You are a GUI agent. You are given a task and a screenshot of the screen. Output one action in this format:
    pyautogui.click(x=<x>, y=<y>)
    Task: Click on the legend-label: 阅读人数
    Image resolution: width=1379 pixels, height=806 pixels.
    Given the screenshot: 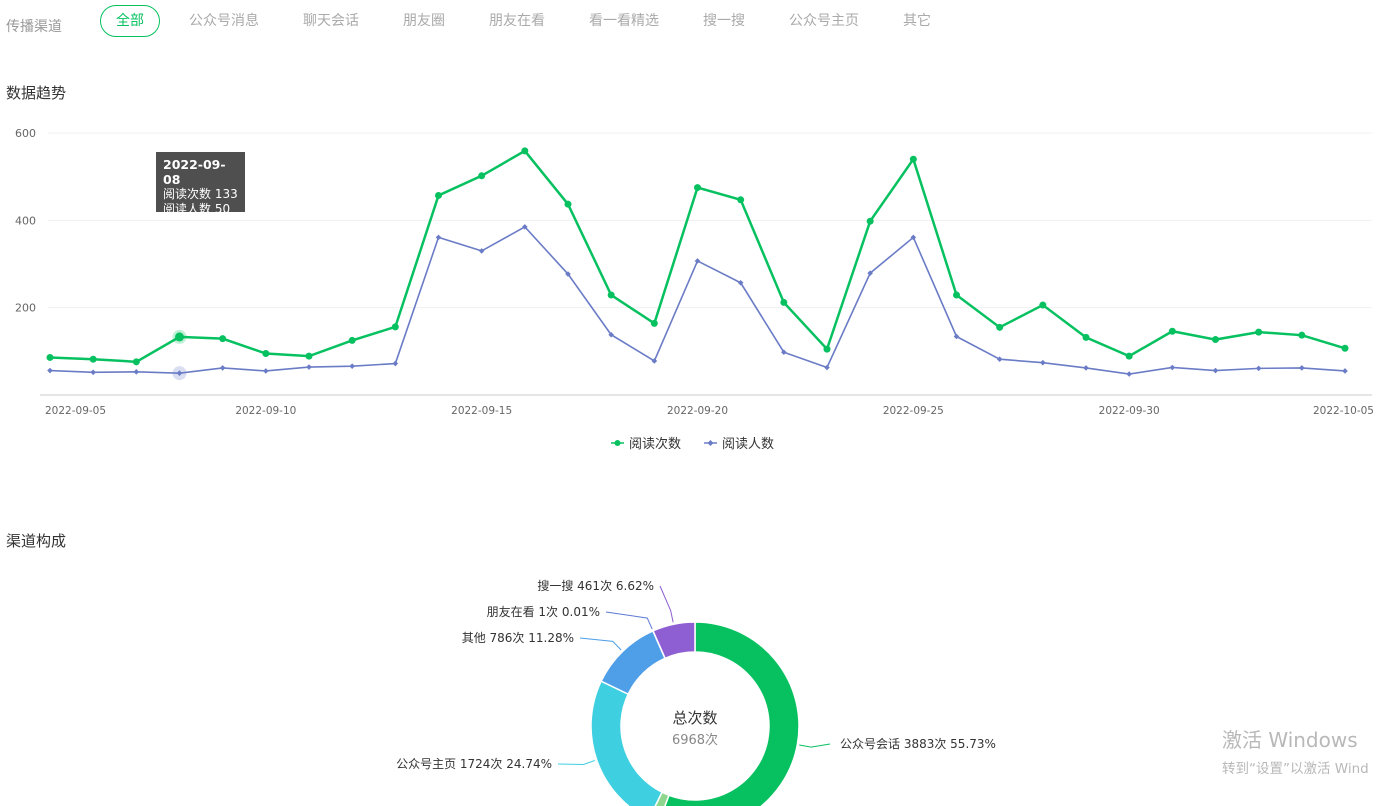 What is the action you would take?
    pyautogui.click(x=748, y=444)
    